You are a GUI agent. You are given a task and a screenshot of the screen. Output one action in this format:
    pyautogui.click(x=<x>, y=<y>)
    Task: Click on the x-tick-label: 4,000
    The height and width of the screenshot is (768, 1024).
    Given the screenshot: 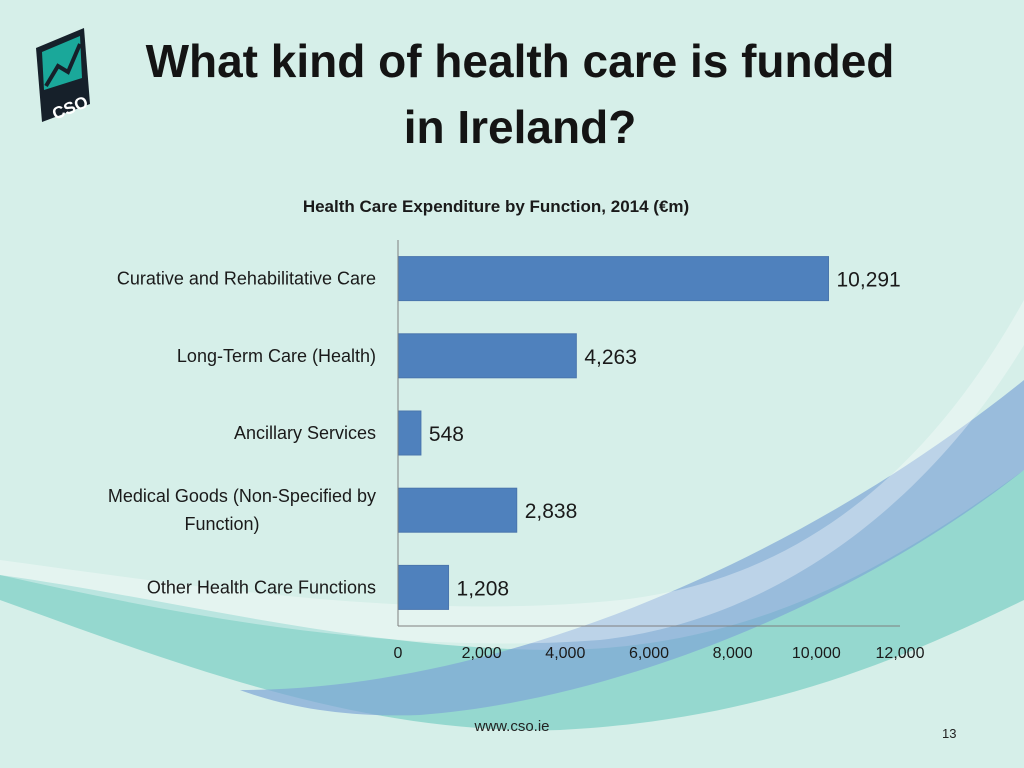 What is the action you would take?
    pyautogui.click(x=565, y=653)
    